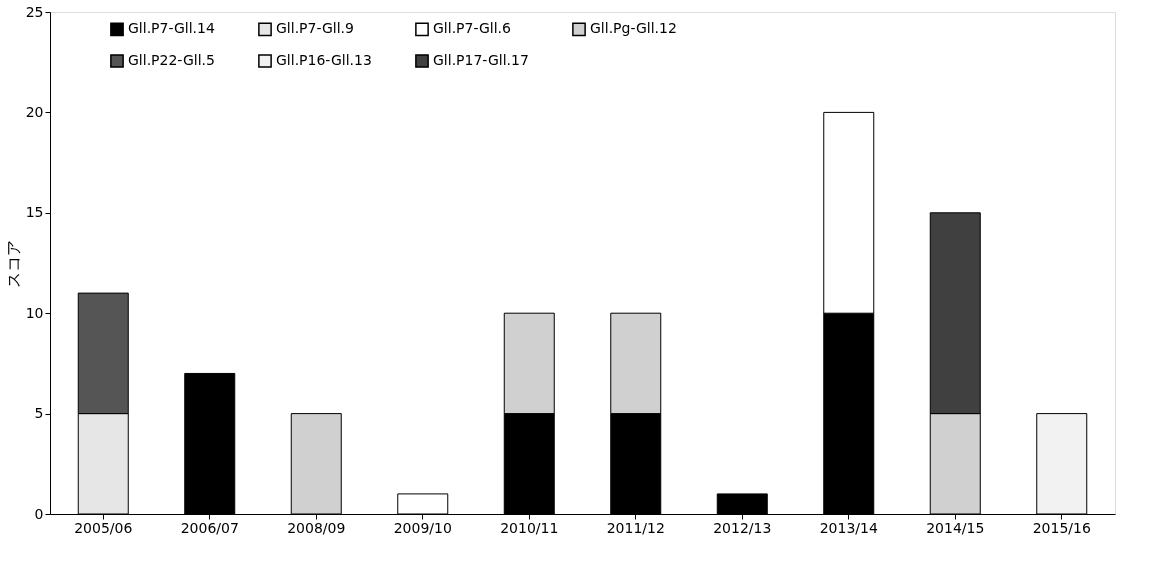 The height and width of the screenshot is (568, 1163). Describe the element at coordinates (848, 527) in the screenshot. I see `x-tick-label: 2013/14` at that location.